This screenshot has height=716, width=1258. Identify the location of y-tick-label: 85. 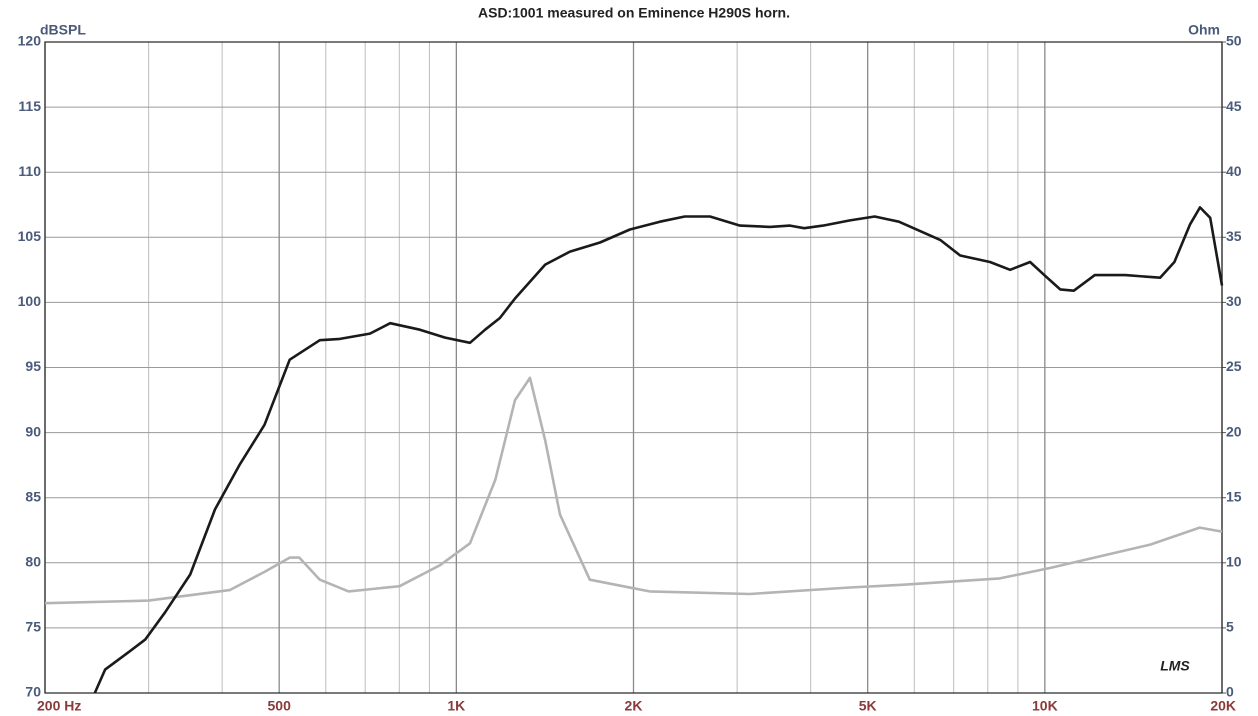
(33, 496).